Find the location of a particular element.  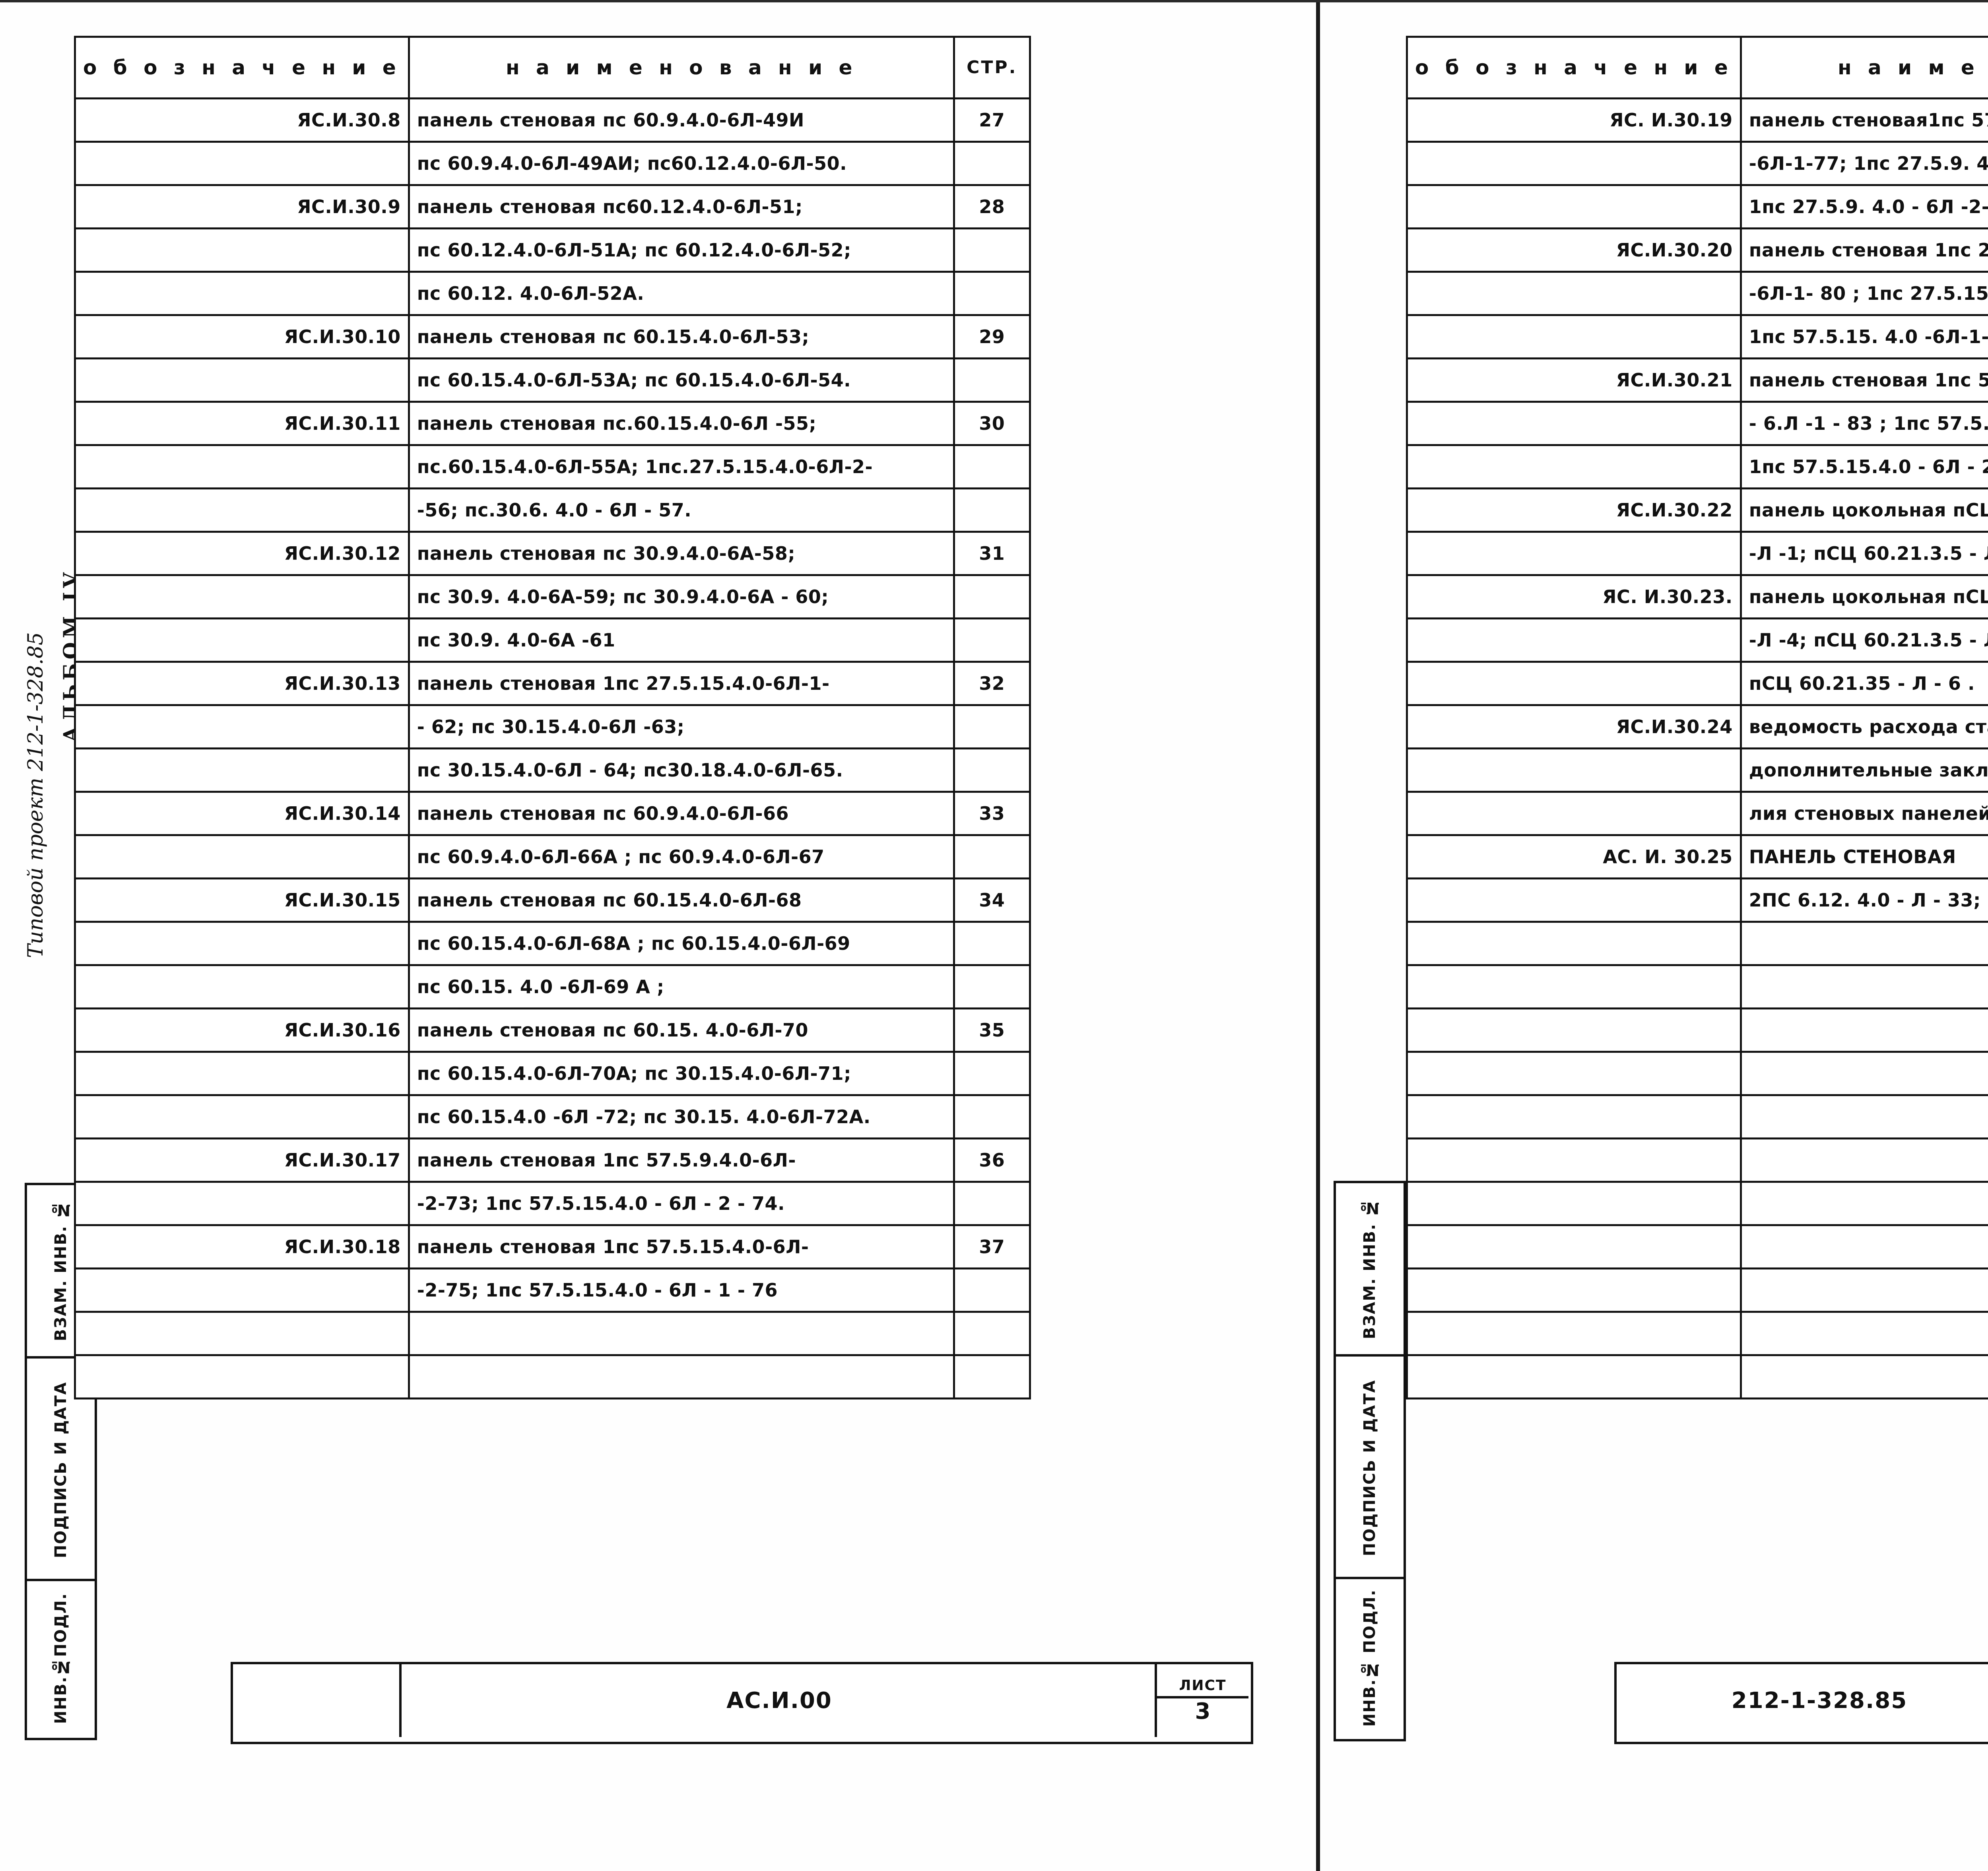

cell-name: 1пс 57.5.15.4.0 - 6Л - 2 - 85. is located at coordinates (1864, 466).